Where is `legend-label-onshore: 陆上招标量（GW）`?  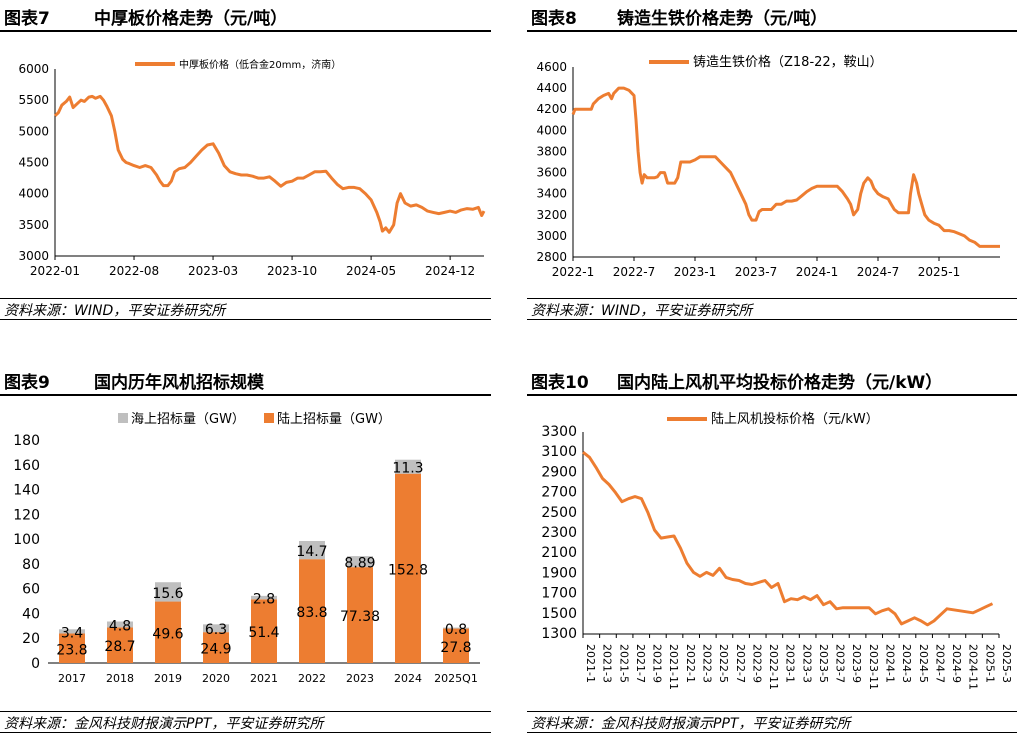
legend-label-onshore: 陆上招标量（GW） is located at coordinates (334, 419).